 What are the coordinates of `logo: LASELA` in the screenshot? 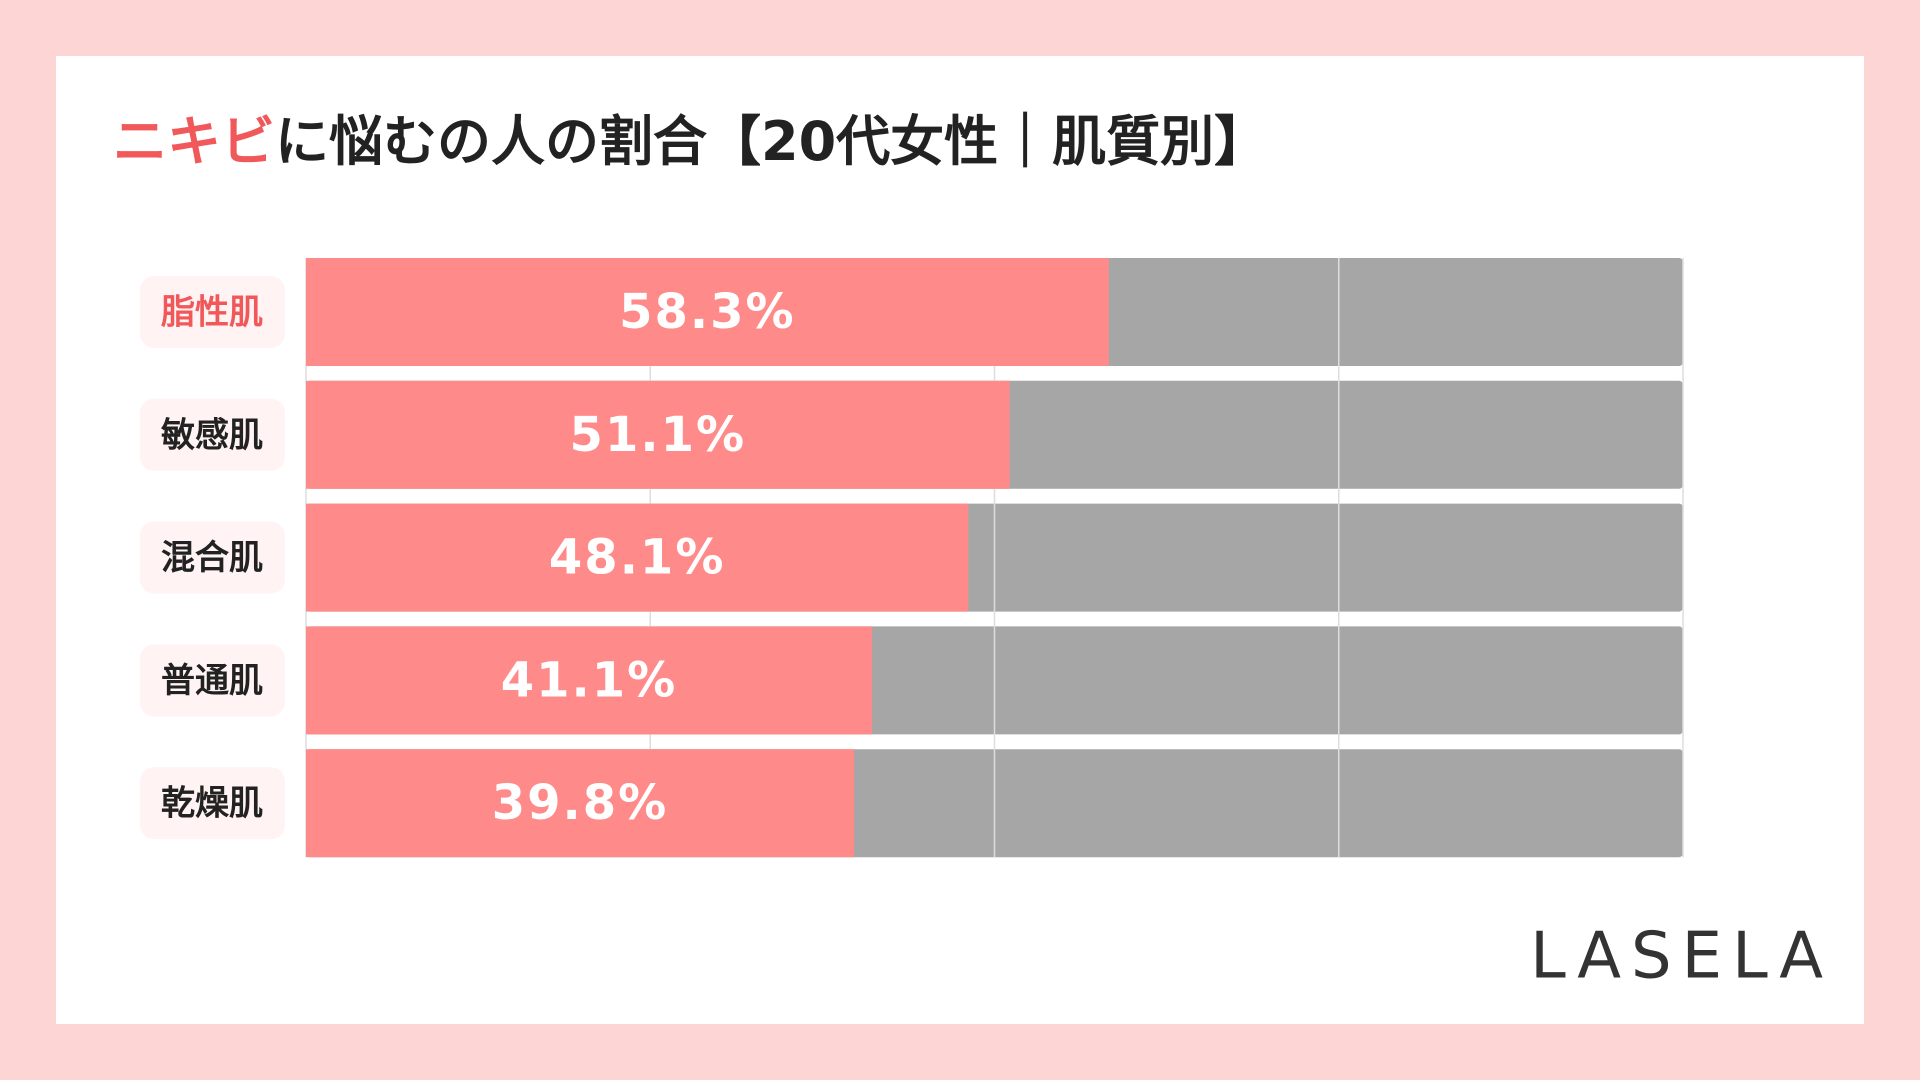 It's located at (1681, 957).